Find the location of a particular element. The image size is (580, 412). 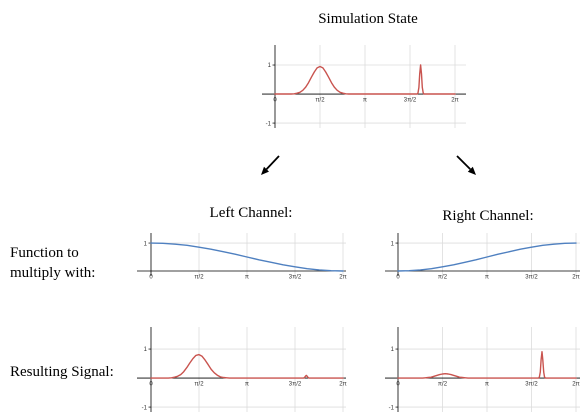

right-result-plot: 0 π/2 π 3π/2 2π 1 -1 is located at coordinates (482, 369).